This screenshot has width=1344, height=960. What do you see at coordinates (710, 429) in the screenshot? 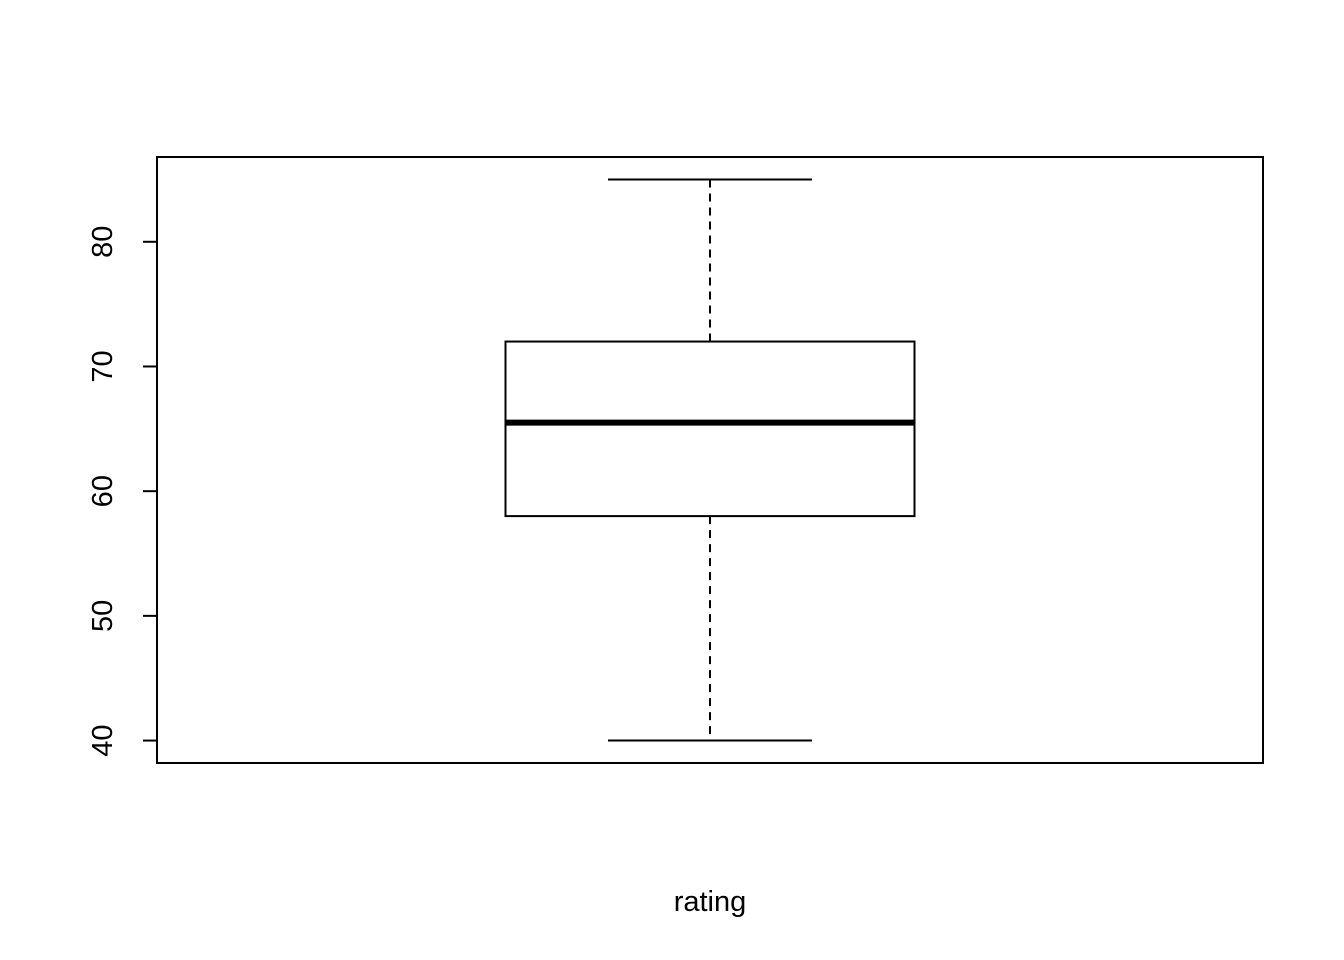
I see `iqr-box` at bounding box center [710, 429].